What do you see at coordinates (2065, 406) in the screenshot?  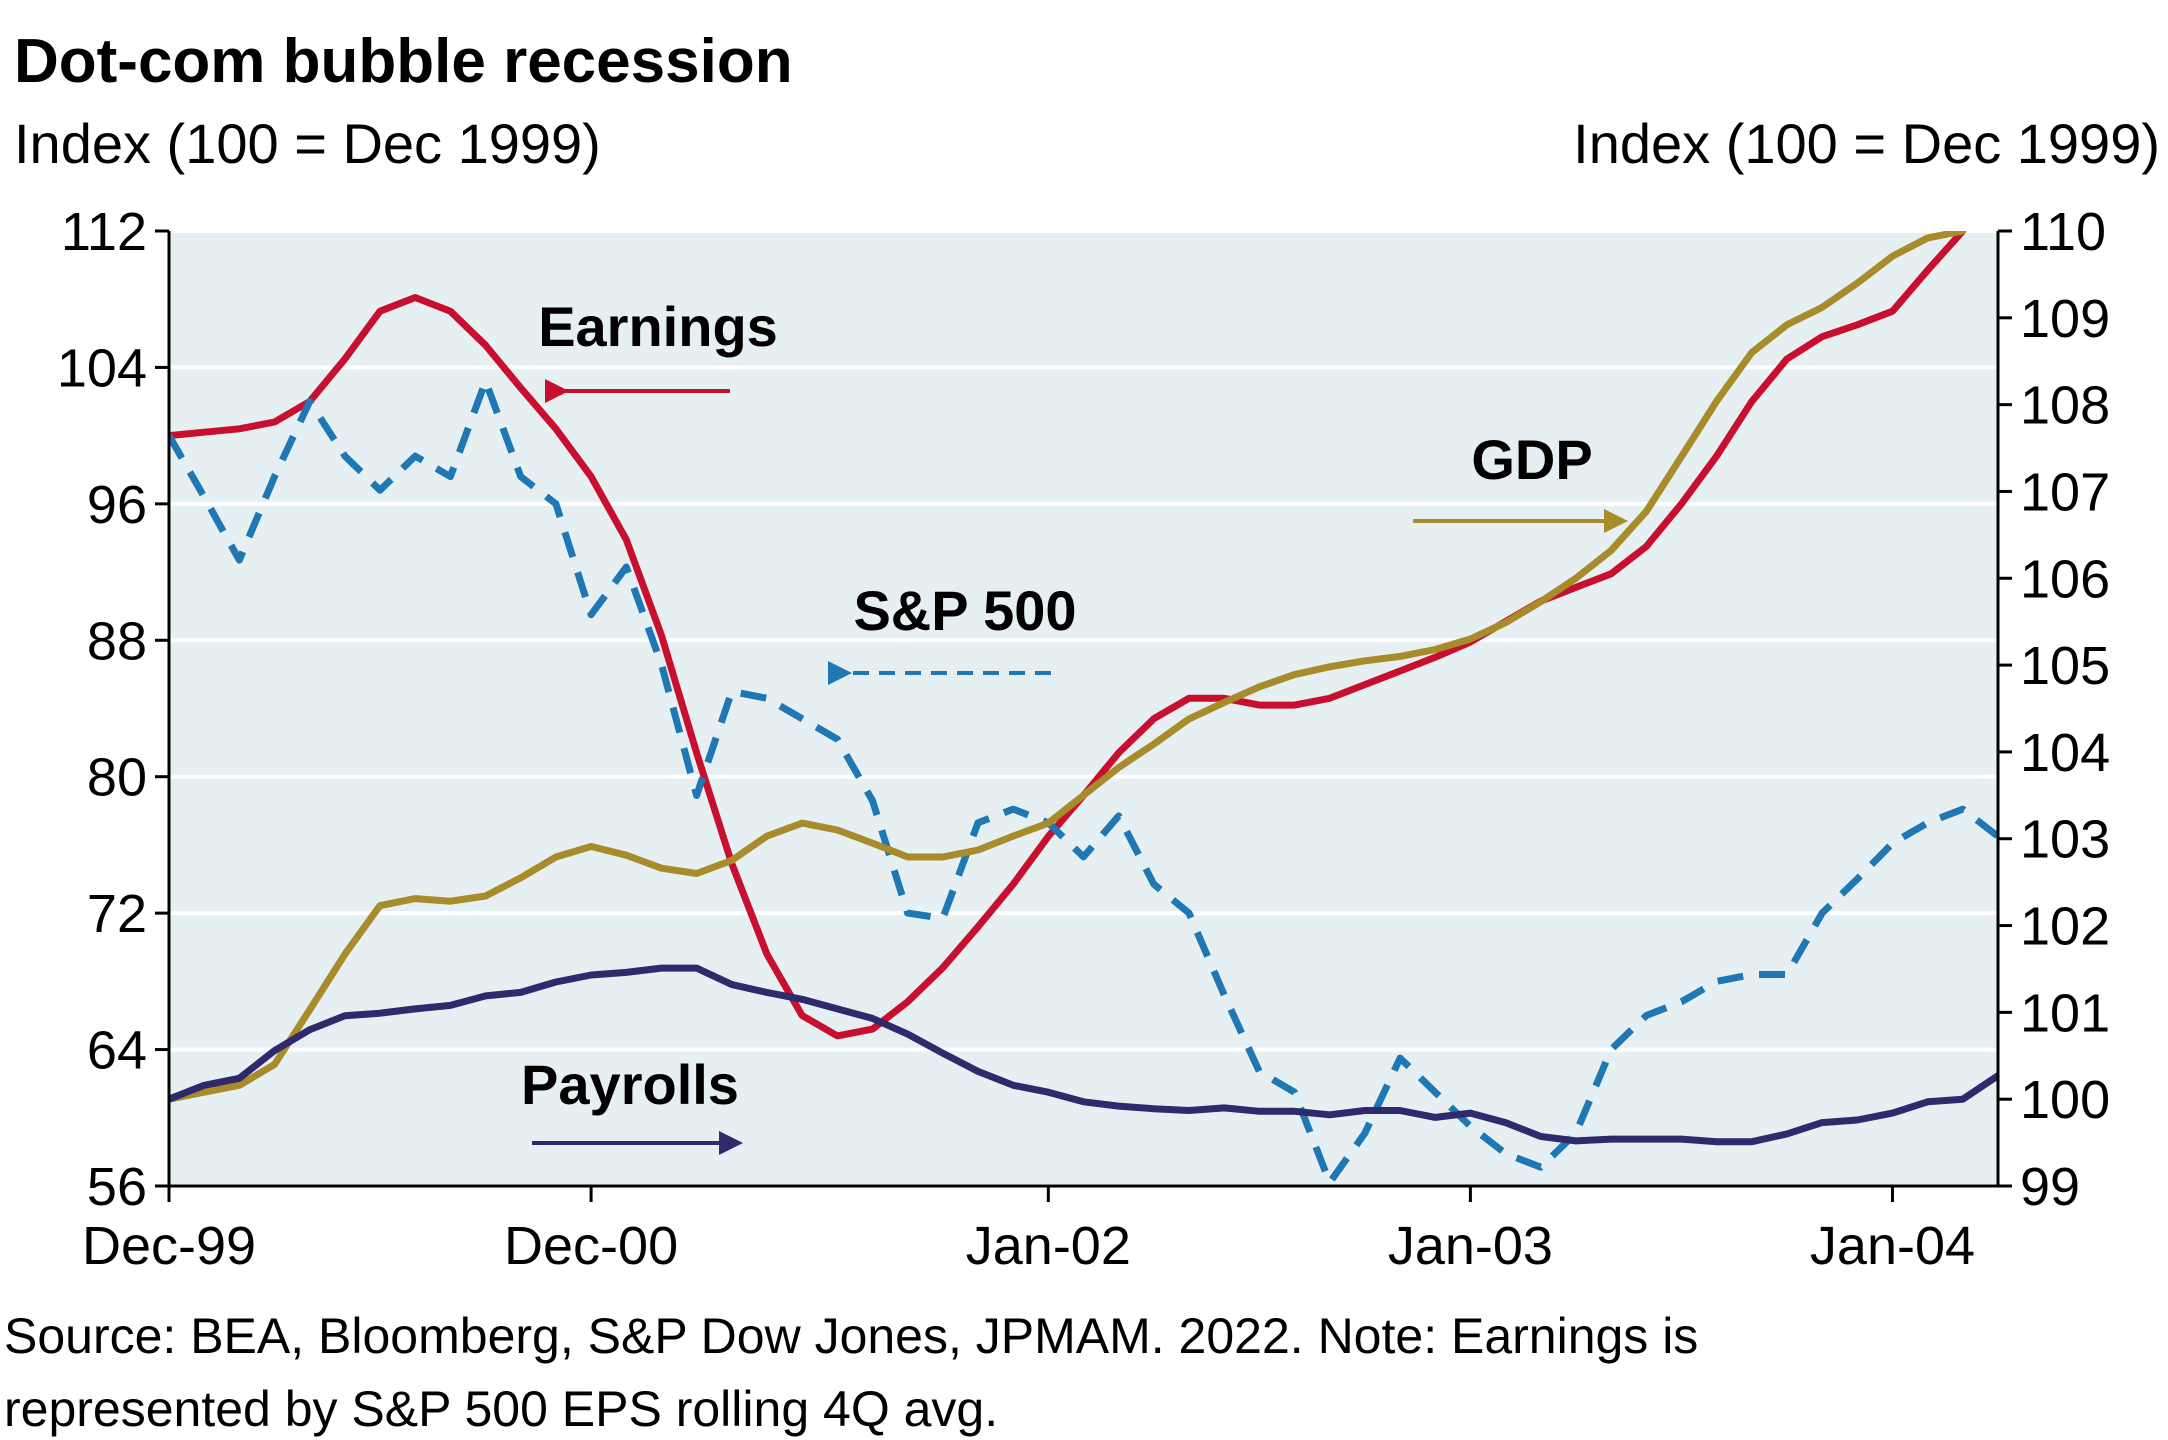 I see `y2-tick-label: 108` at bounding box center [2065, 406].